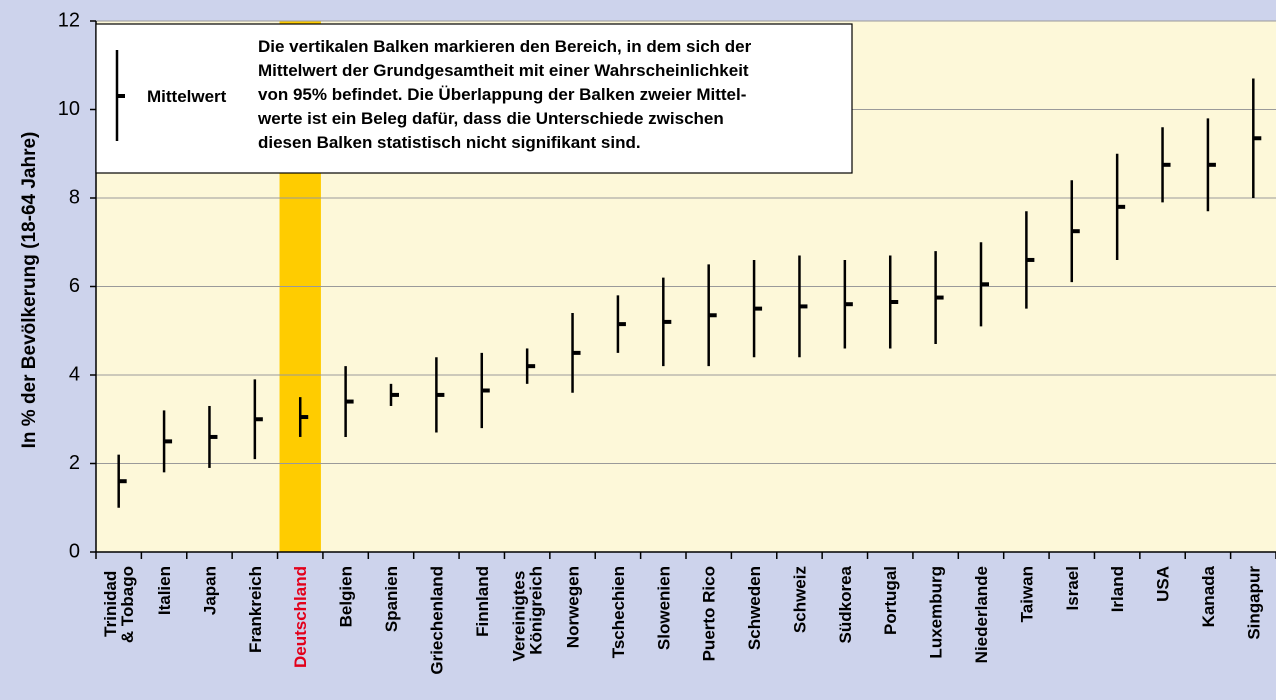 This screenshot has width=1276, height=700. What do you see at coordinates (890, 600) in the screenshot?
I see `x-tick-label: Portugal` at bounding box center [890, 600].